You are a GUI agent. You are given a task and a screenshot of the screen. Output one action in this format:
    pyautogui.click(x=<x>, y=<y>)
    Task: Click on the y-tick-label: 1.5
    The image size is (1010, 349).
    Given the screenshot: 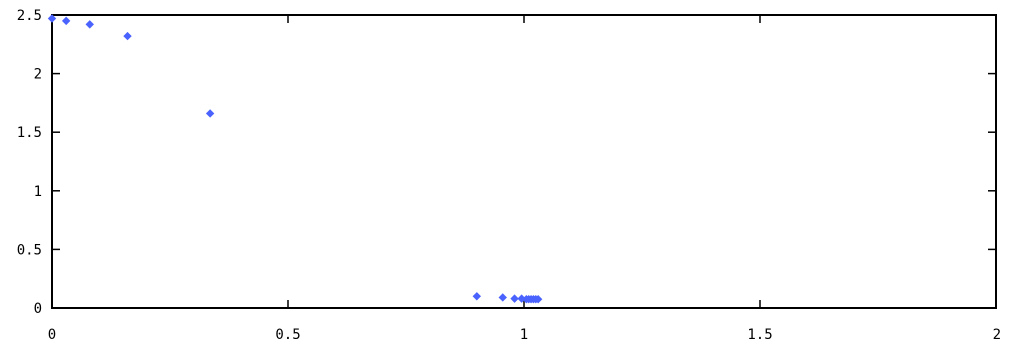 What is the action you would take?
    pyautogui.click(x=29, y=133)
    